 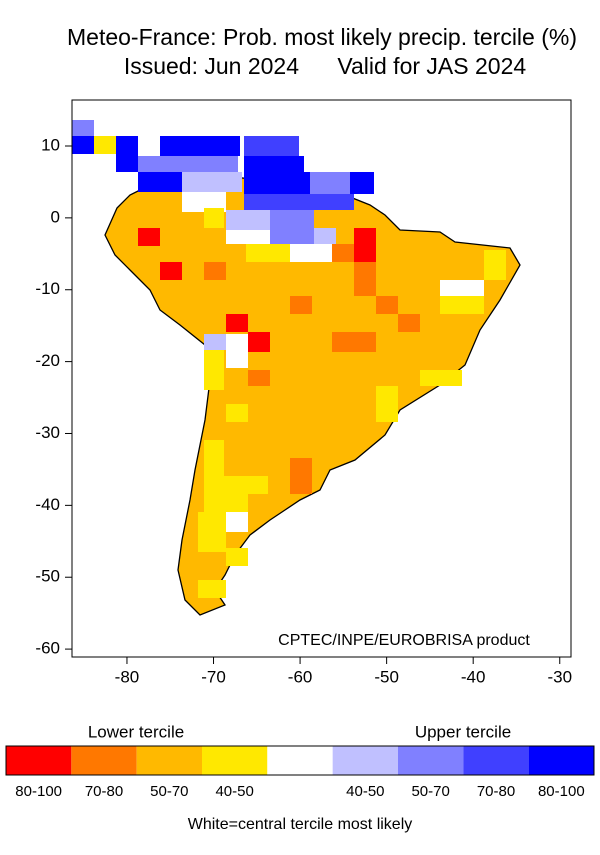 What do you see at coordinates (213, 676) in the screenshot?
I see `x-tick-label: -70` at bounding box center [213, 676].